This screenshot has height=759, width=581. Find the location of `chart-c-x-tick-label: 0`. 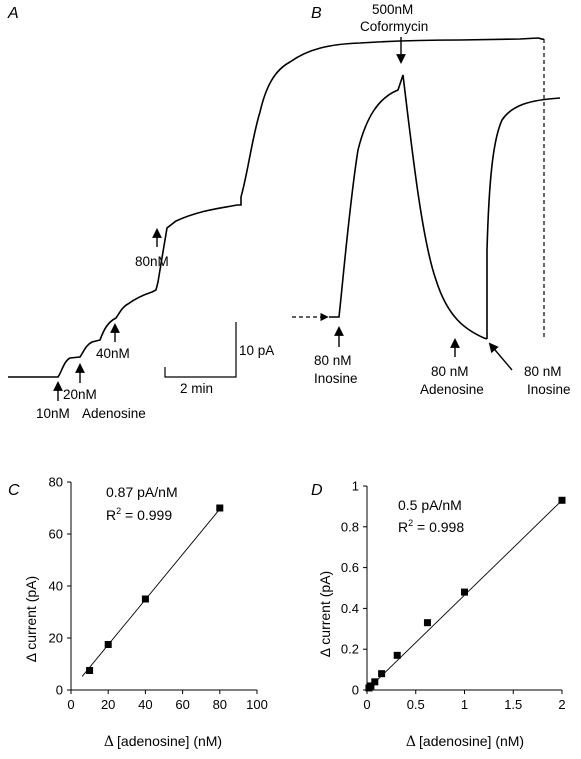

chart-c-x-tick-label: 0 is located at coordinates (70, 704).